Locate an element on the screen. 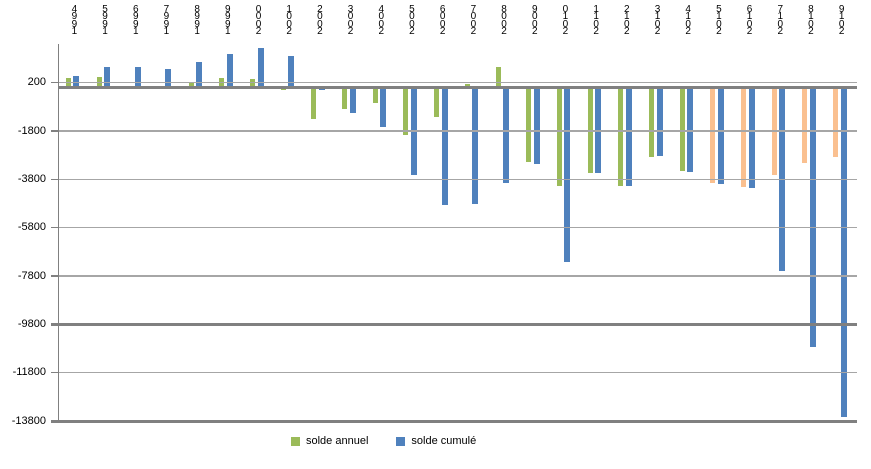  y-tick-label--3800: -3800 is located at coordinates (31, 178).